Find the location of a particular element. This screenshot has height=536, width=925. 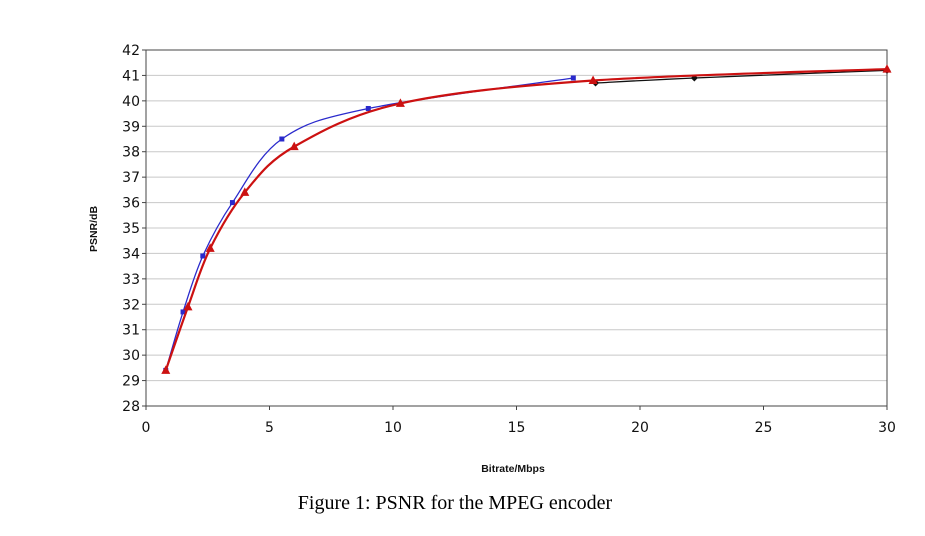

y-tick-label: 31 is located at coordinates (131, 331).